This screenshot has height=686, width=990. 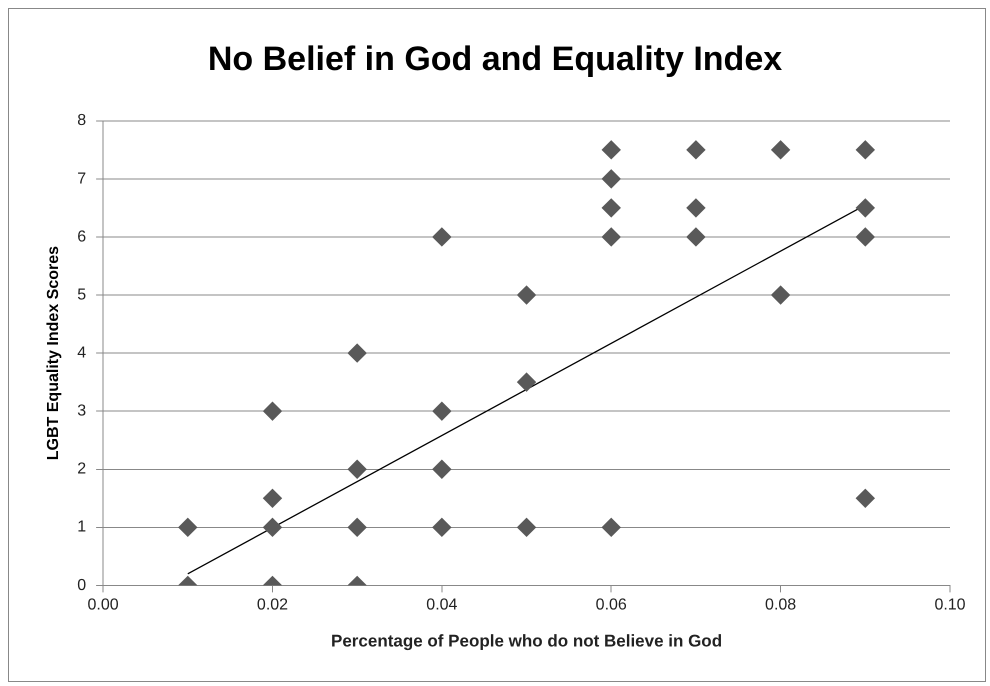 What do you see at coordinates (103, 605) in the screenshot?
I see `x-tick-label: 0.00` at bounding box center [103, 605].